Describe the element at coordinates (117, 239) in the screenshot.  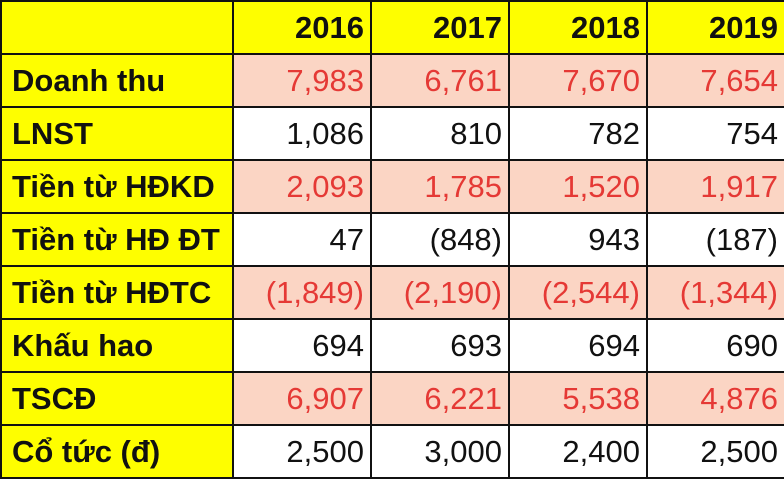
I see `row-label: Tiền từ HĐ ĐT` at that location.